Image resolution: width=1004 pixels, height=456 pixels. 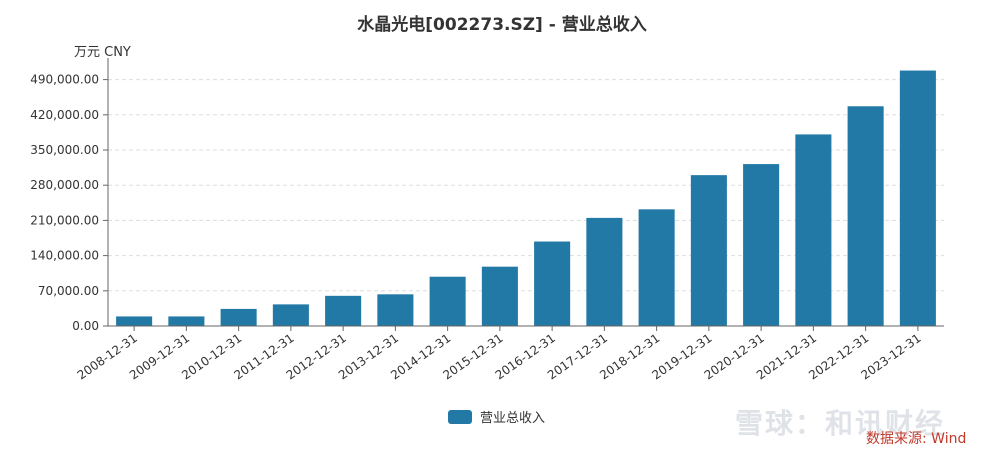 What do you see at coordinates (916, 439) in the screenshot?
I see `data-source: 数据来源: Wind` at bounding box center [916, 439].